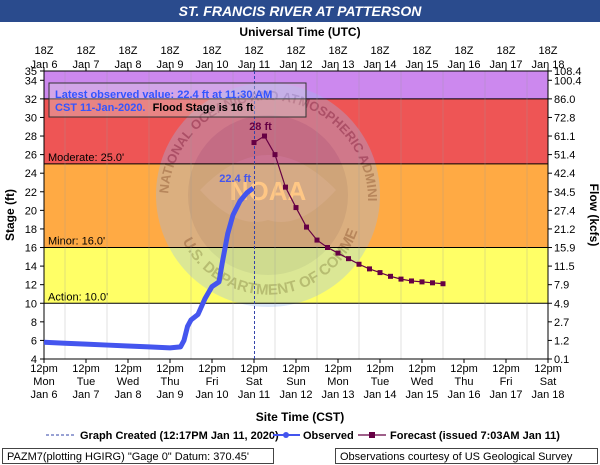 This screenshot has width=600, height=465. I want to click on top-tick-date: Jan 18, so click(547, 65).